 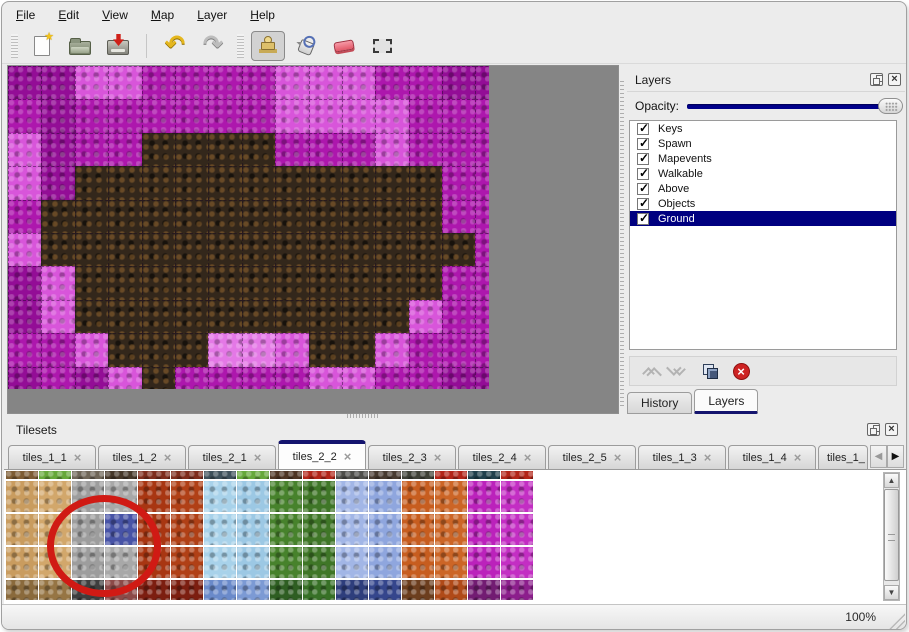 I want to click on menu-layer: Layer, so click(x=212, y=15).